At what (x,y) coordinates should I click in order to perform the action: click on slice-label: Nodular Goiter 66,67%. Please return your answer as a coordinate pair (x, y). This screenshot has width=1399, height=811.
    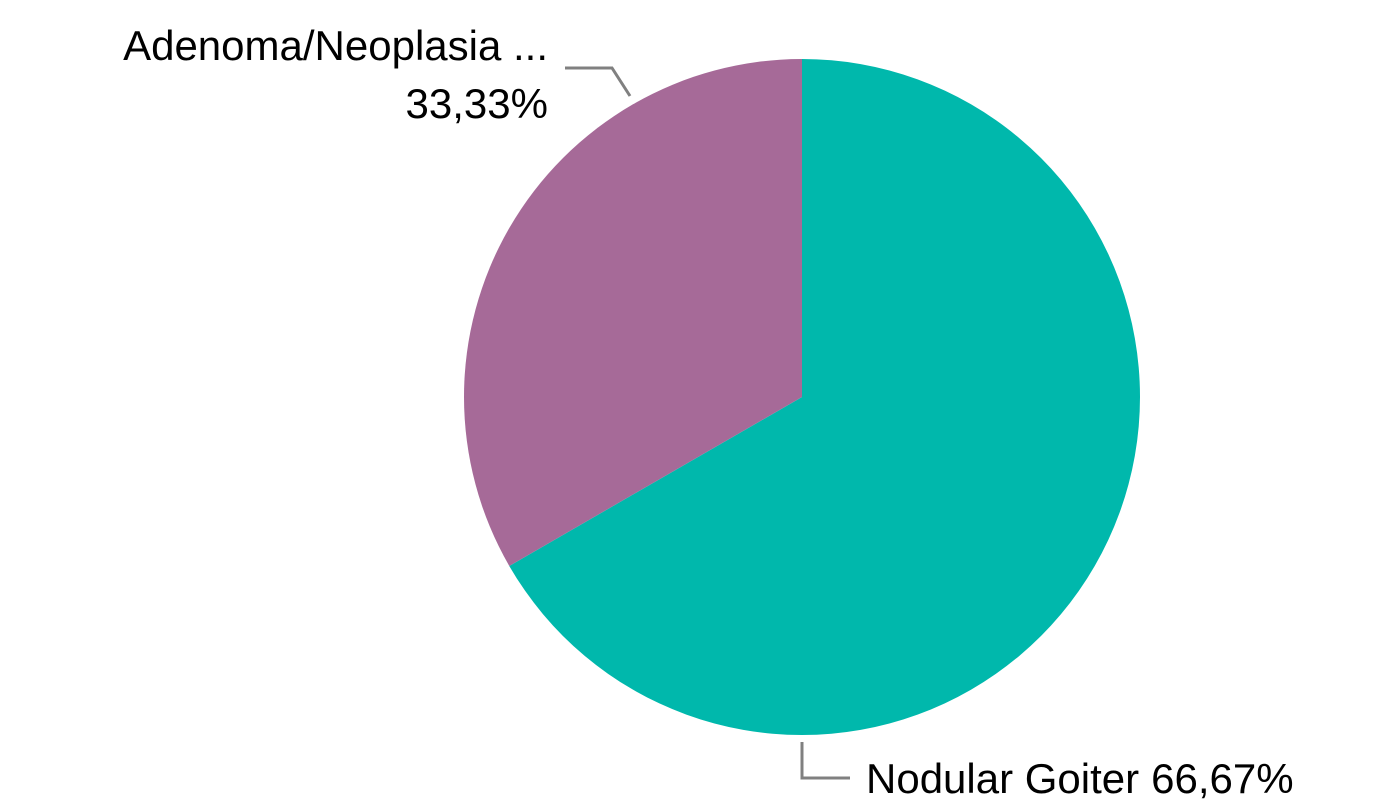
    Looking at the image, I should click on (1080, 778).